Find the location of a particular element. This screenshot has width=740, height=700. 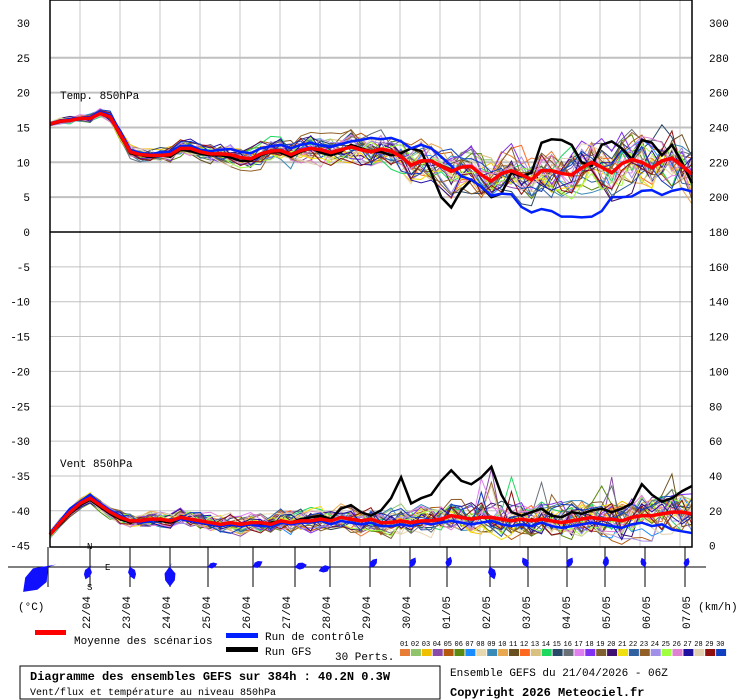

right-tick-label: 40 is located at coordinates (715, 478).